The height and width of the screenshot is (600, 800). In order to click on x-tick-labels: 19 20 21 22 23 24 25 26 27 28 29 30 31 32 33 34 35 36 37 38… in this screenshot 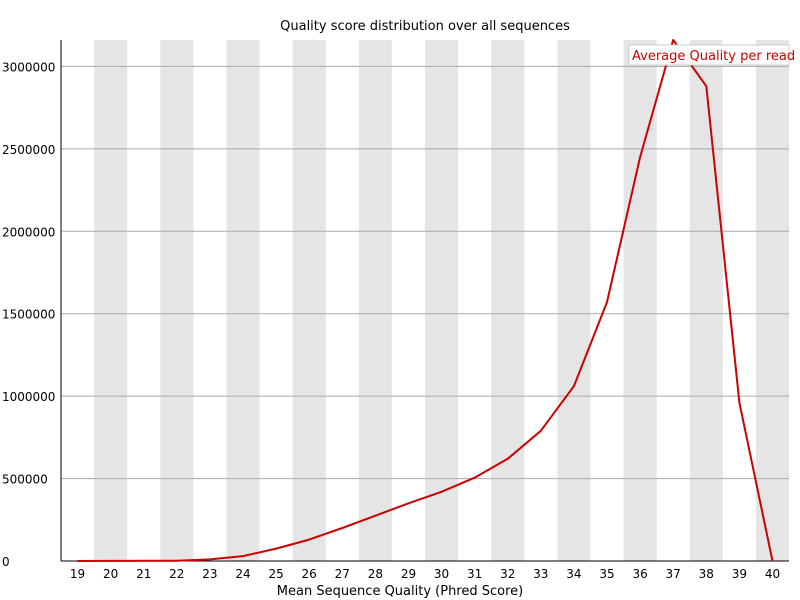, I will do `click(425, 574)`.